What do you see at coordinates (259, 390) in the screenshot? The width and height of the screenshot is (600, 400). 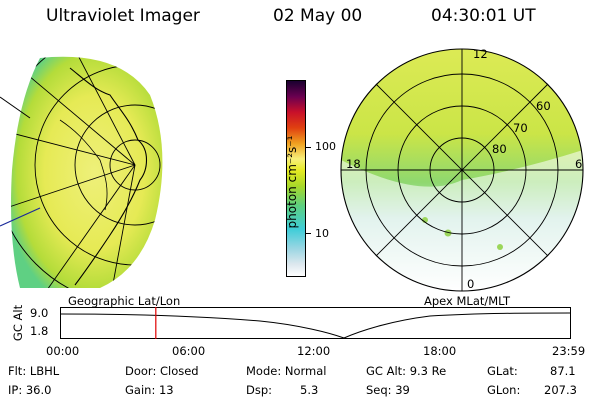 I see `status-dsp-label: Dsp:` at bounding box center [259, 390].